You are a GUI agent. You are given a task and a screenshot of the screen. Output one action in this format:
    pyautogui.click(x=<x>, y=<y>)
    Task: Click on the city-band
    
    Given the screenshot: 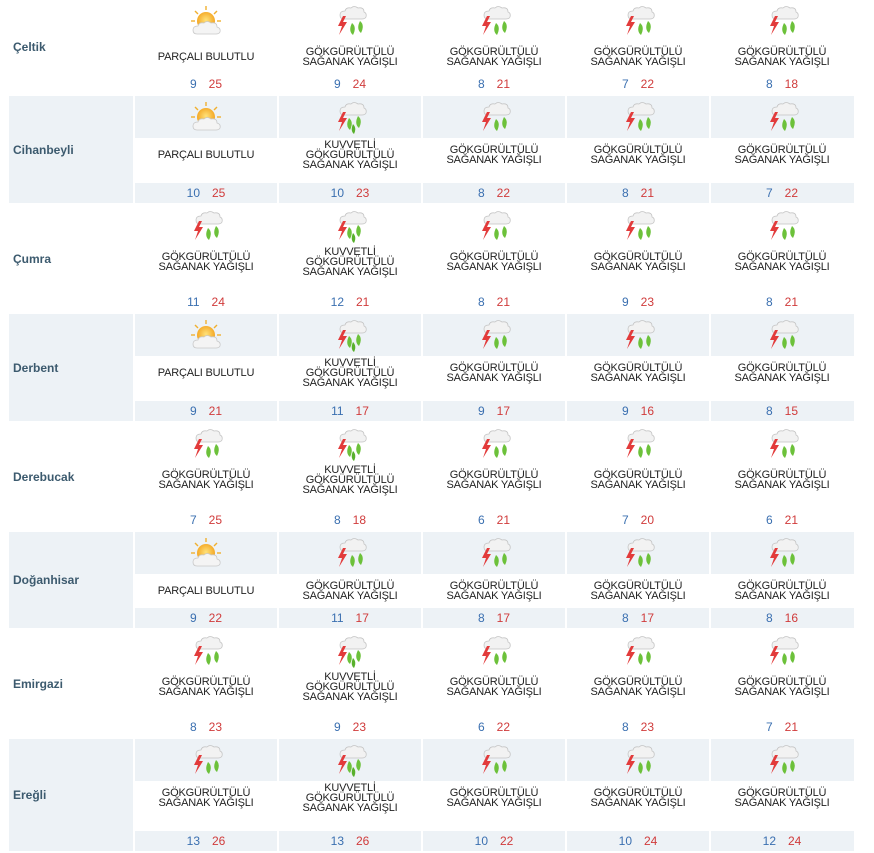 What is the action you would take?
    pyautogui.click(x=71, y=367)
    